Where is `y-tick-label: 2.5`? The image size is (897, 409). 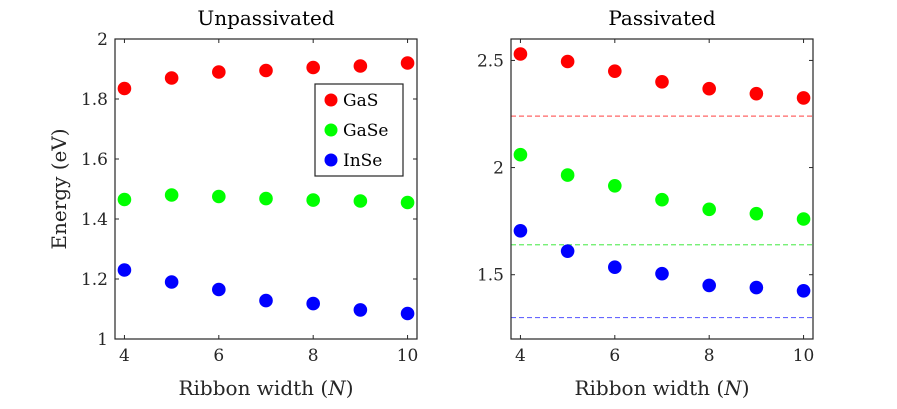
y-tick-label: 2.5 is located at coordinates (490, 61).